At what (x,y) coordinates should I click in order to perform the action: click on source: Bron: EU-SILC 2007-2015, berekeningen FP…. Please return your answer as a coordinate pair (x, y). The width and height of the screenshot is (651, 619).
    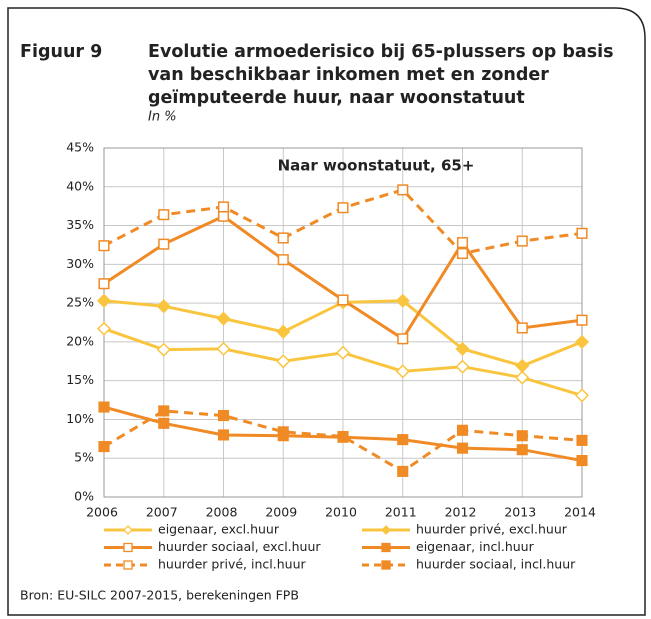
    Looking at the image, I should click on (159, 595).